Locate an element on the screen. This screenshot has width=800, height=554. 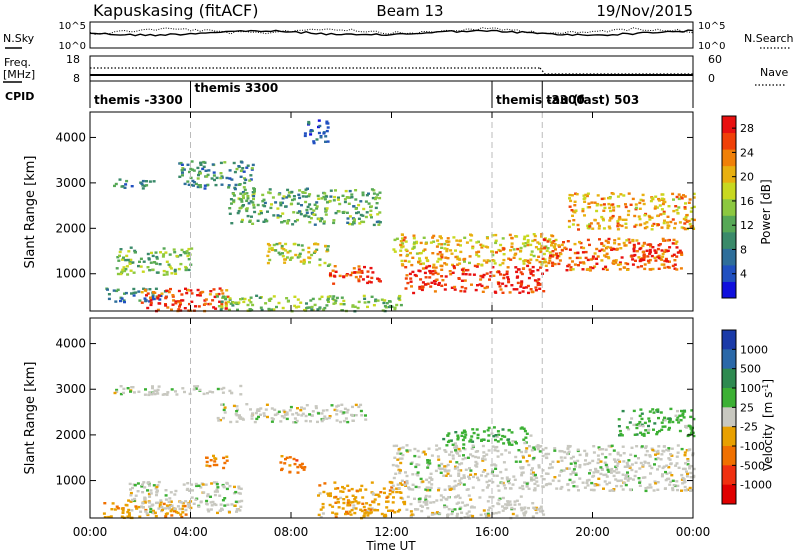
velocity-colorbar-tick-label: -1000 is located at coordinates (756, 485).